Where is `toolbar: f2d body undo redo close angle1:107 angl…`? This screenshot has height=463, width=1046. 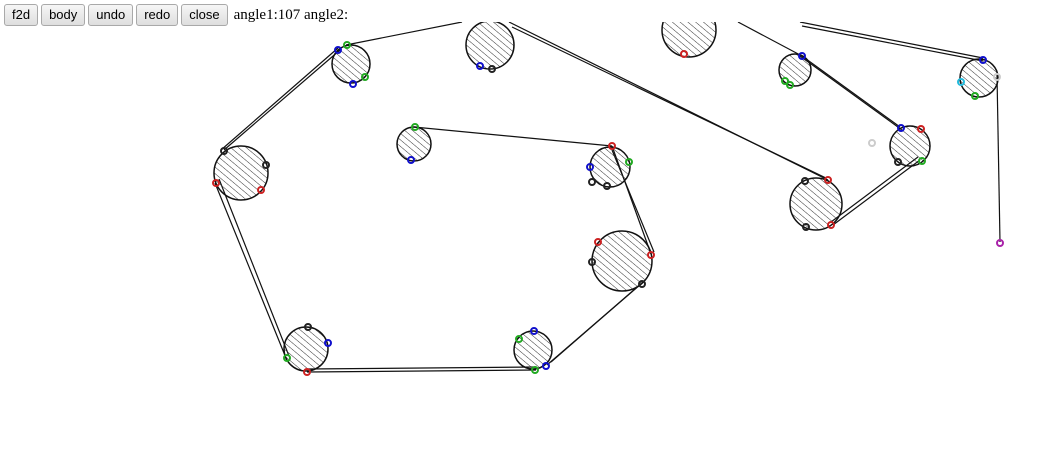
toolbar: f2d body undo redo close angle1:107 angl… is located at coordinates (176, 15).